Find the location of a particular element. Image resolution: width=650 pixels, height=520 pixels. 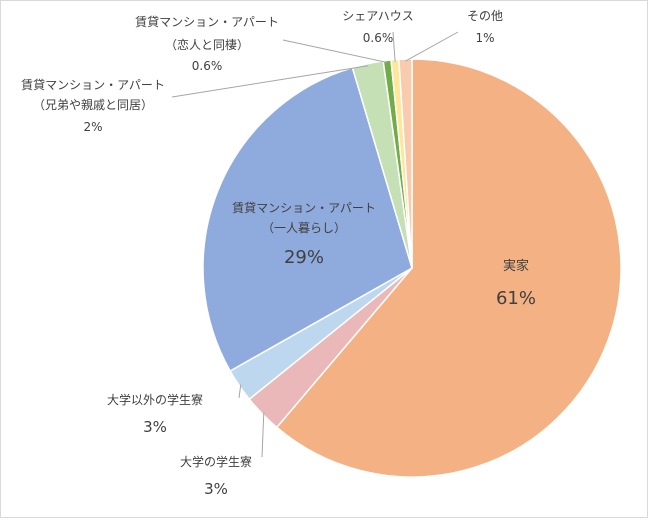

slice-value-university-dorm: 3% is located at coordinates (216, 489).